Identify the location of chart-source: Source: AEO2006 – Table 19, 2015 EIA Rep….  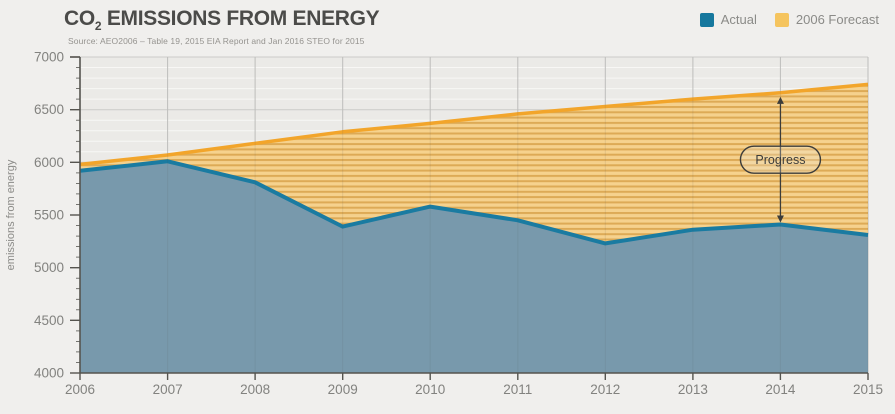
(216, 40).